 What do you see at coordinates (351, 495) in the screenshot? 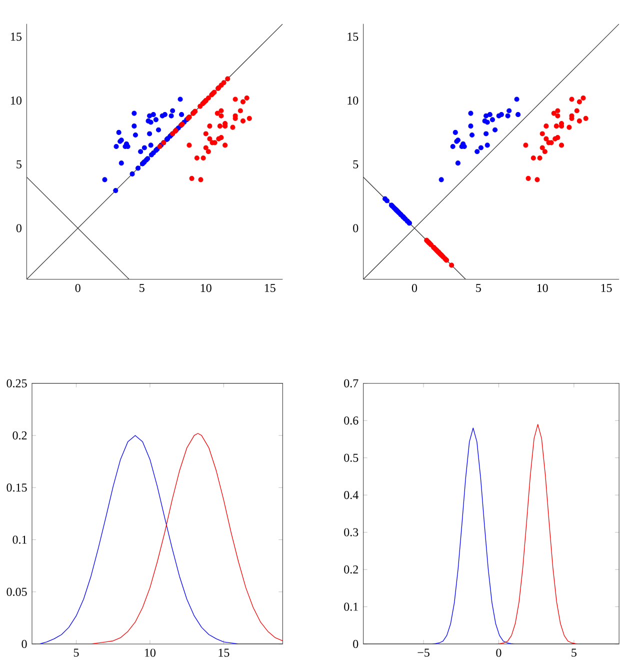
I see `y-tick-label: 0.4` at bounding box center [351, 495].